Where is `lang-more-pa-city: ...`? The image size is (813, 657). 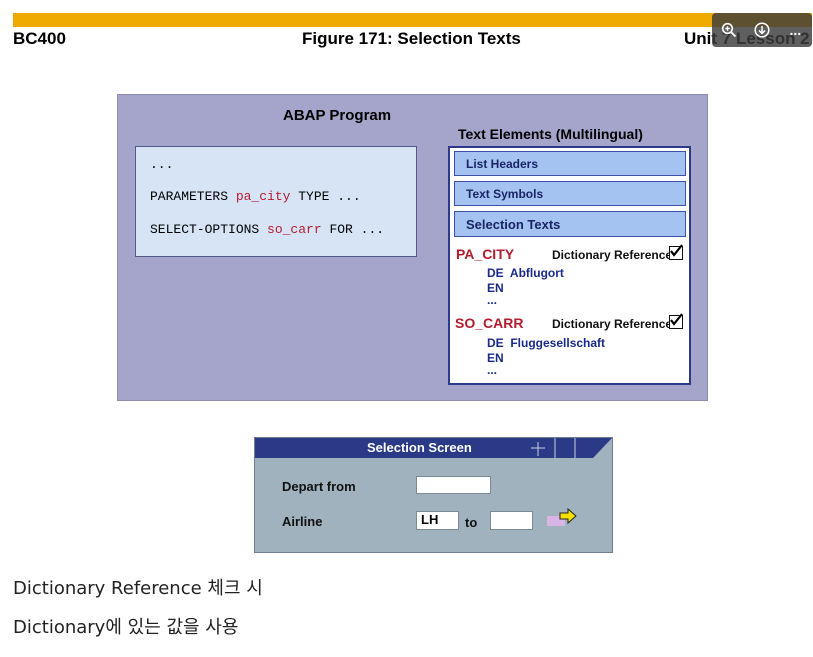 lang-more-pa-city: ... is located at coordinates (492, 300).